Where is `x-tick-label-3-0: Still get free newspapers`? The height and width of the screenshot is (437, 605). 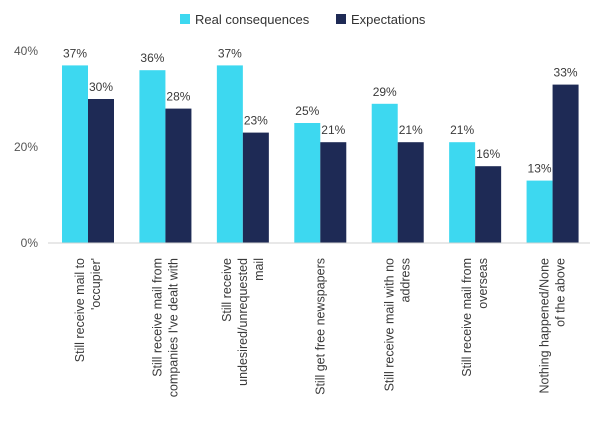
x-tick-label-3-0: Still get free newspapers is located at coordinates (320, 326).